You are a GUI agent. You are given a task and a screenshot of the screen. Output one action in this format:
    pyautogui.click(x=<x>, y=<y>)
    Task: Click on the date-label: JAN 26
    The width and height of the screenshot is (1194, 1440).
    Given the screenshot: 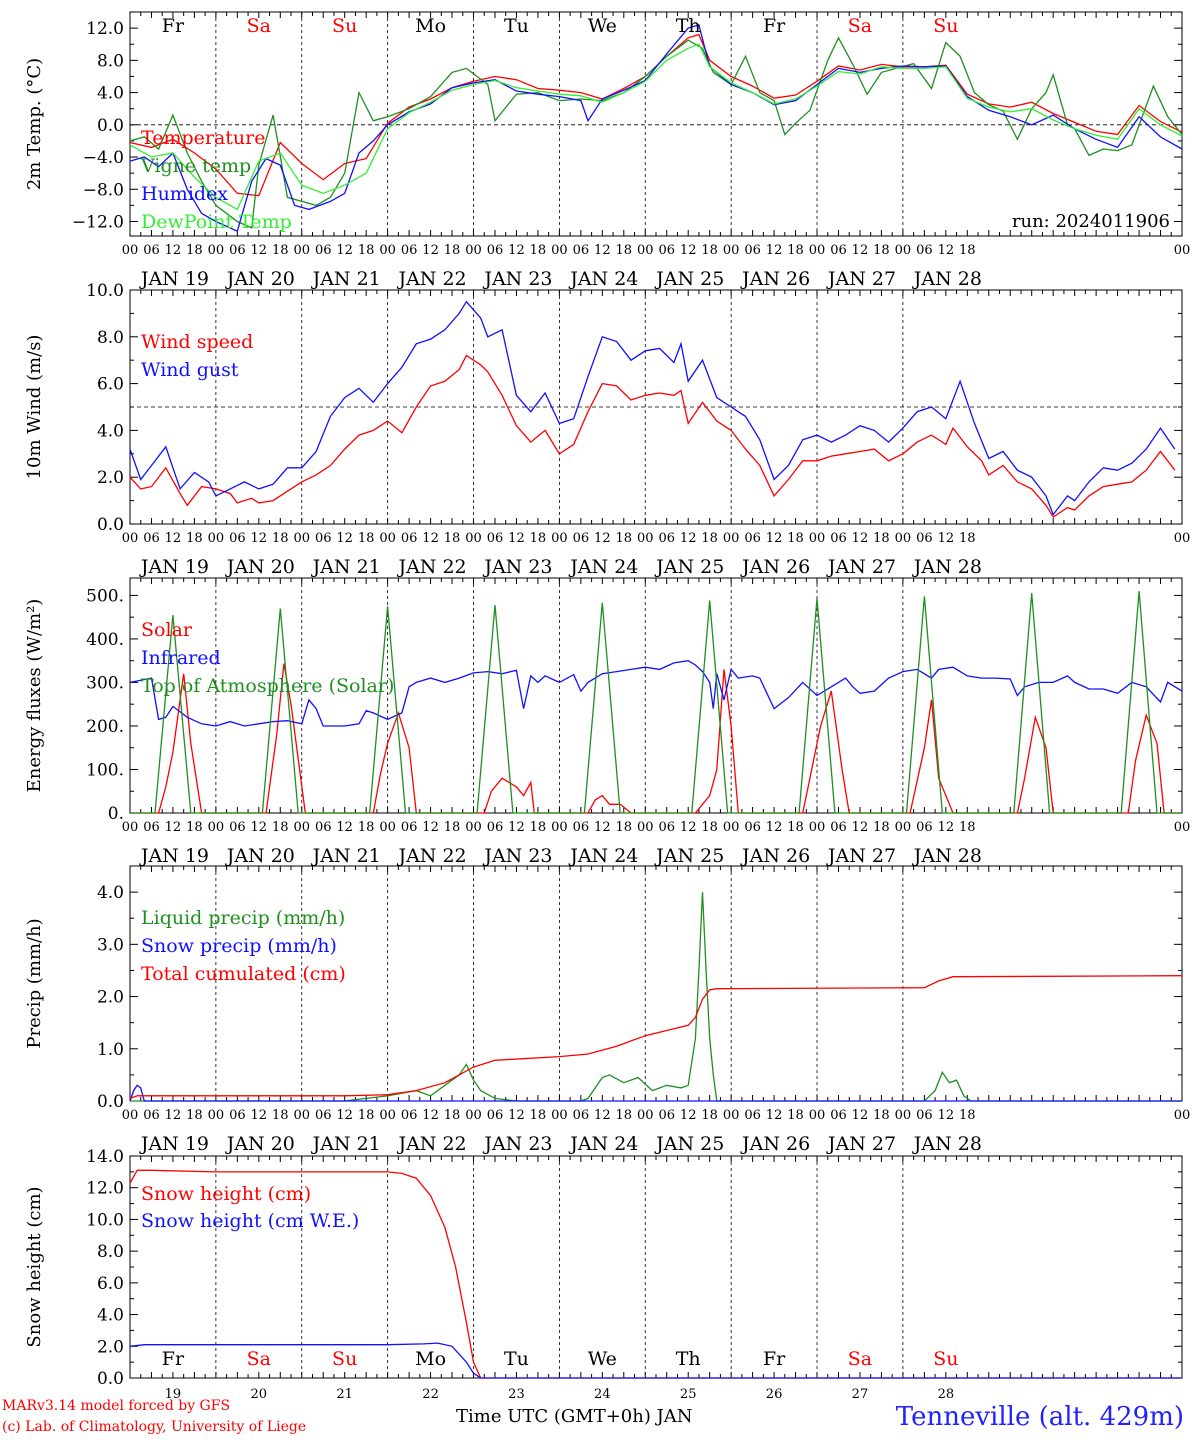 What is the action you would take?
    pyautogui.click(x=775, y=567)
    